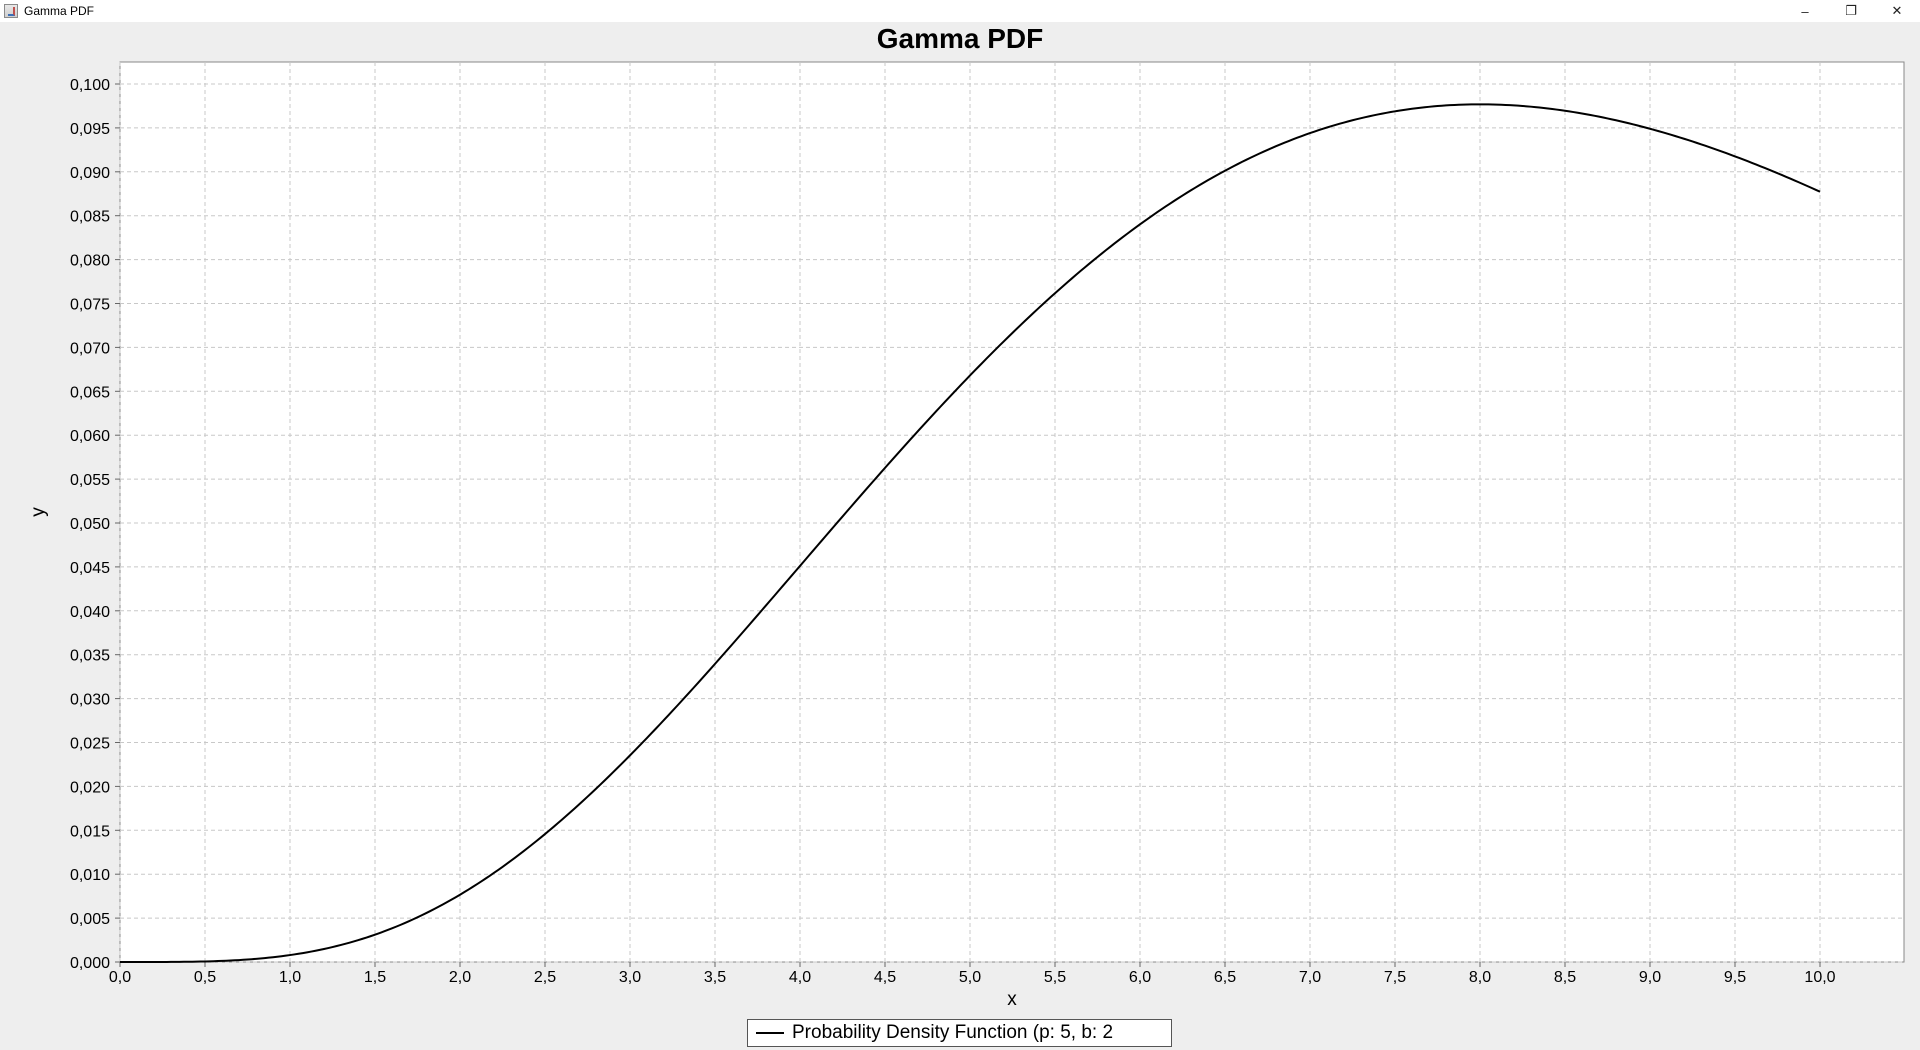 The image size is (1920, 1050). What do you see at coordinates (90, 129) in the screenshot?
I see `y-tick-label: 0,095` at bounding box center [90, 129].